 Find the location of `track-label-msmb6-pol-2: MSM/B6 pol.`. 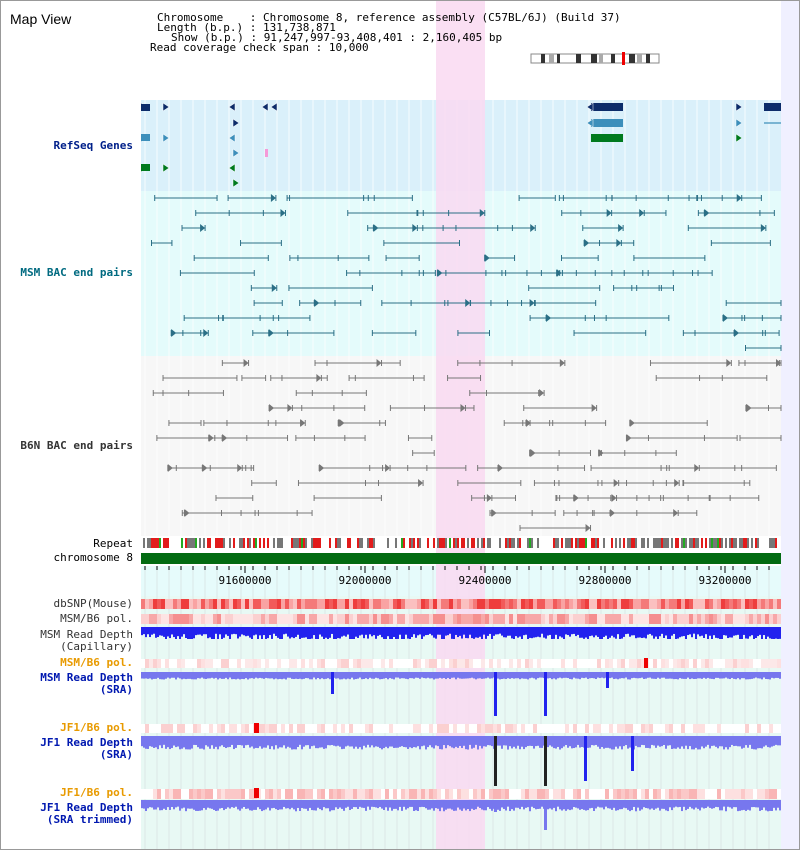

track-label-msmb6-pol-2: MSM/B6 pol. is located at coordinates (96, 662).